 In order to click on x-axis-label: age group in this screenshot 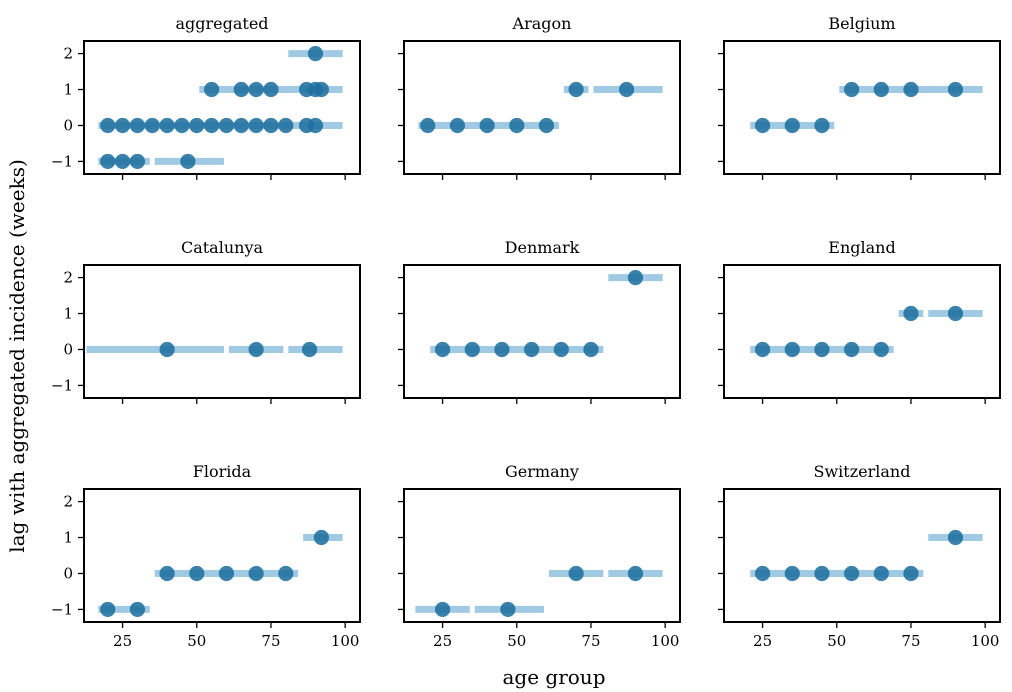, I will do `click(553, 677)`.